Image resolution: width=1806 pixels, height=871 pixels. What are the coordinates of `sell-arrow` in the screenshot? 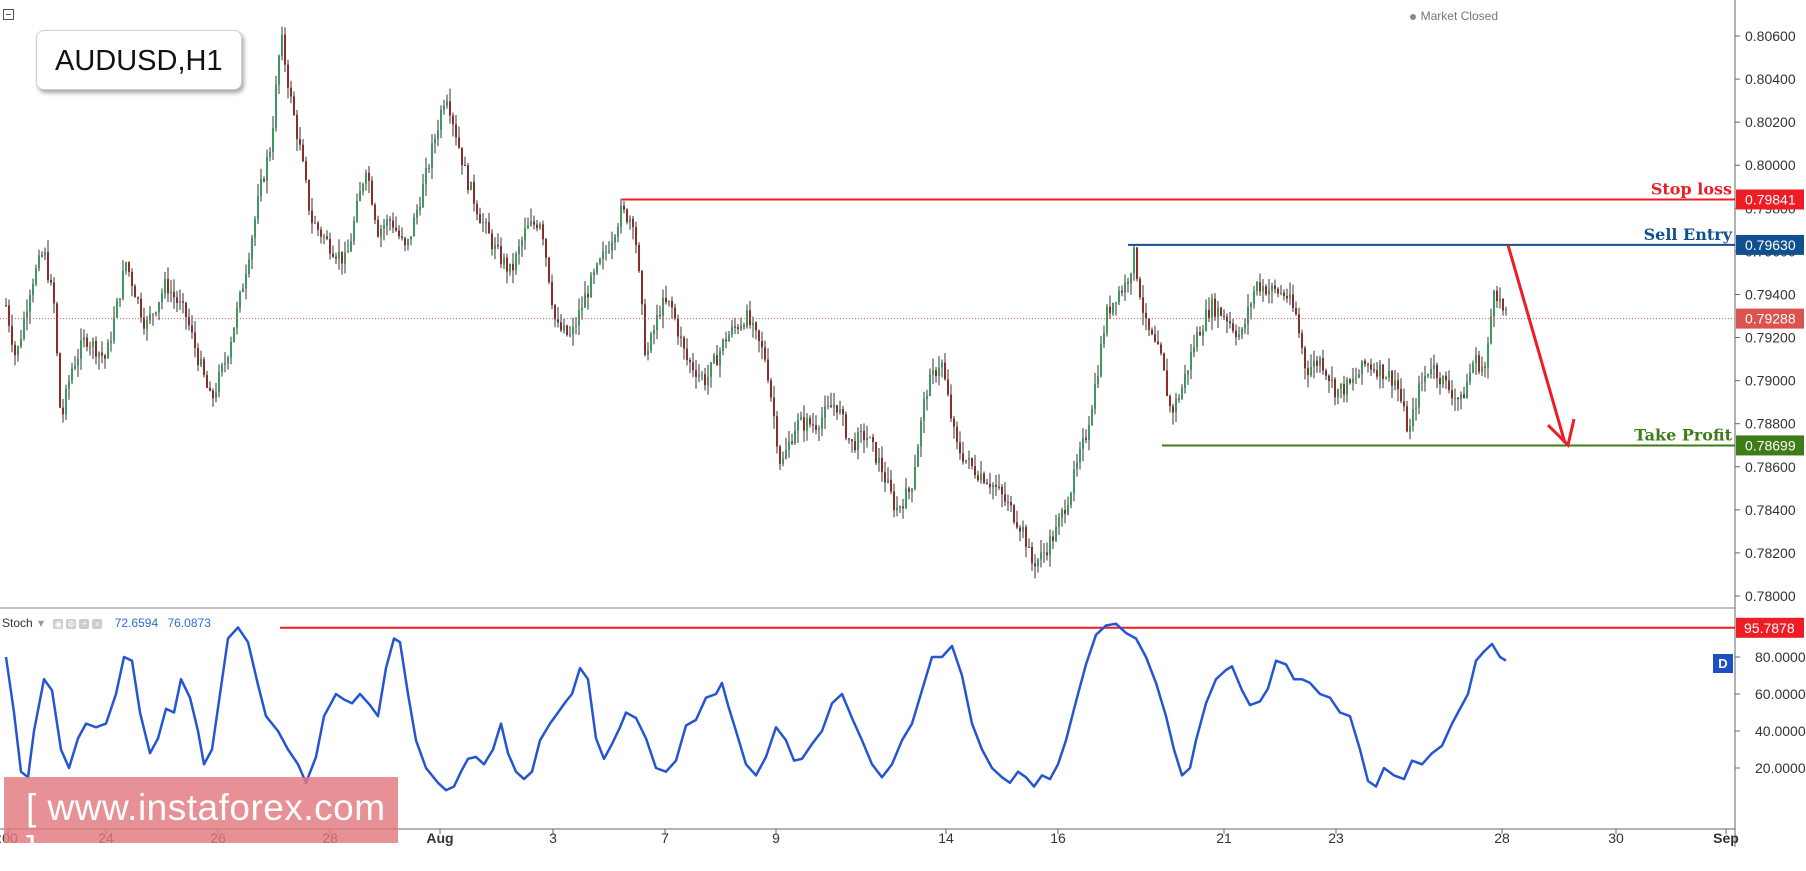 It's located at (1541, 346).